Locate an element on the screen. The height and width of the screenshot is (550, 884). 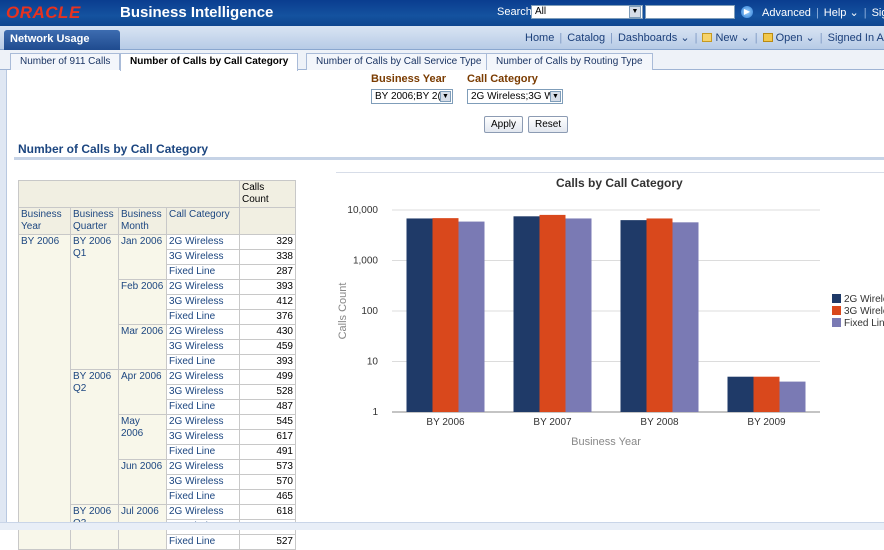
global-links: Advanced|Help ⌄|Sig is located at coordinates (823, 12).